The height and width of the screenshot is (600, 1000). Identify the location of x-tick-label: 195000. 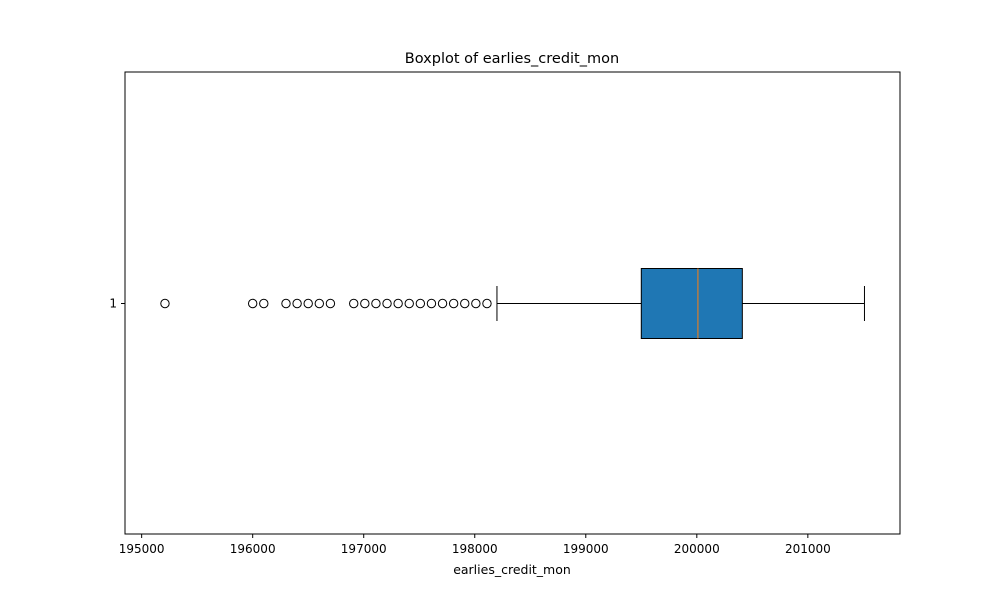
(142, 549).